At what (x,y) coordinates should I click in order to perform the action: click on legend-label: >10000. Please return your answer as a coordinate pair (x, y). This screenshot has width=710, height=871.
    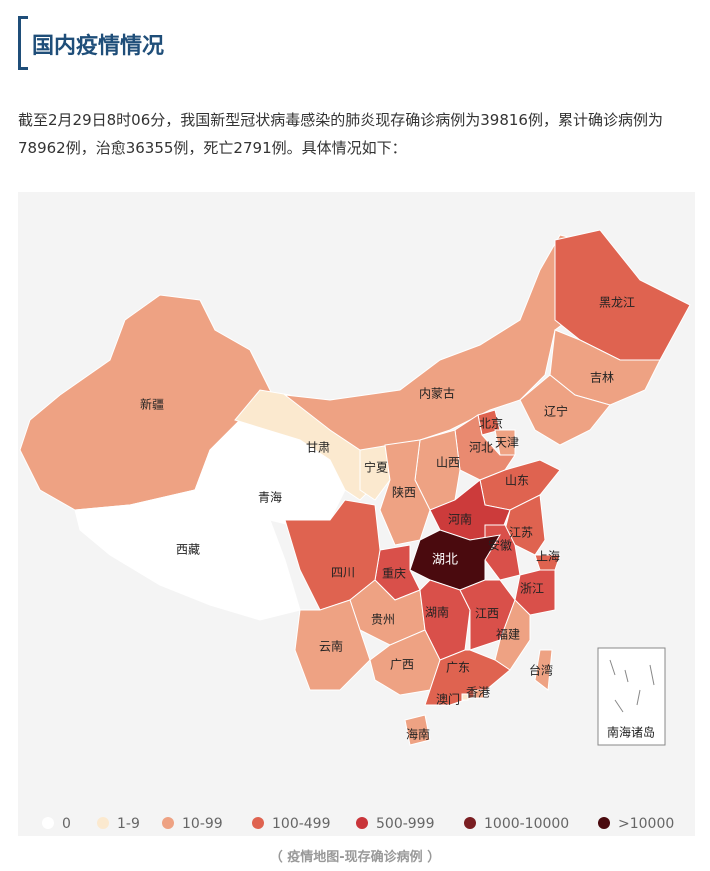
    Looking at the image, I should click on (646, 824).